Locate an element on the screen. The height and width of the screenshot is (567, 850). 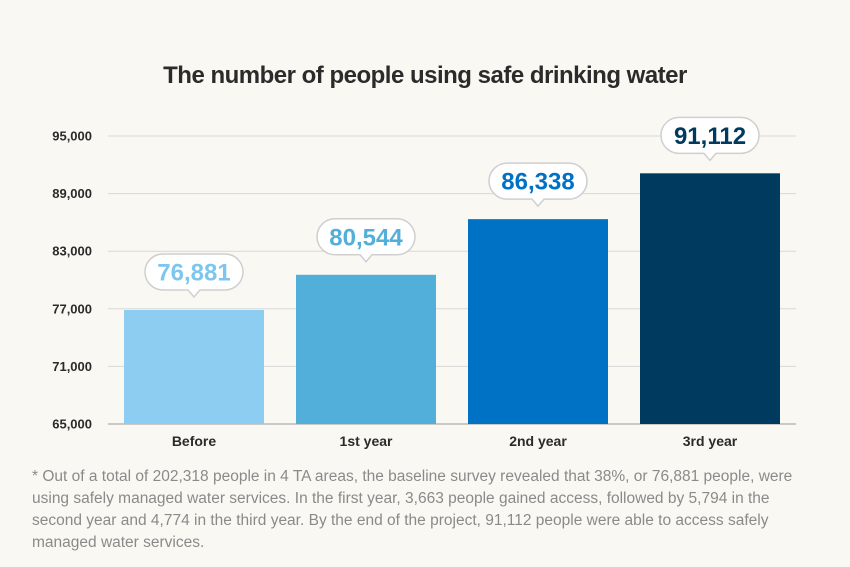
y-axis-tick-labels: 65,000 71,000 77,000 83,000 89,000 95,000 is located at coordinates (72, 280).